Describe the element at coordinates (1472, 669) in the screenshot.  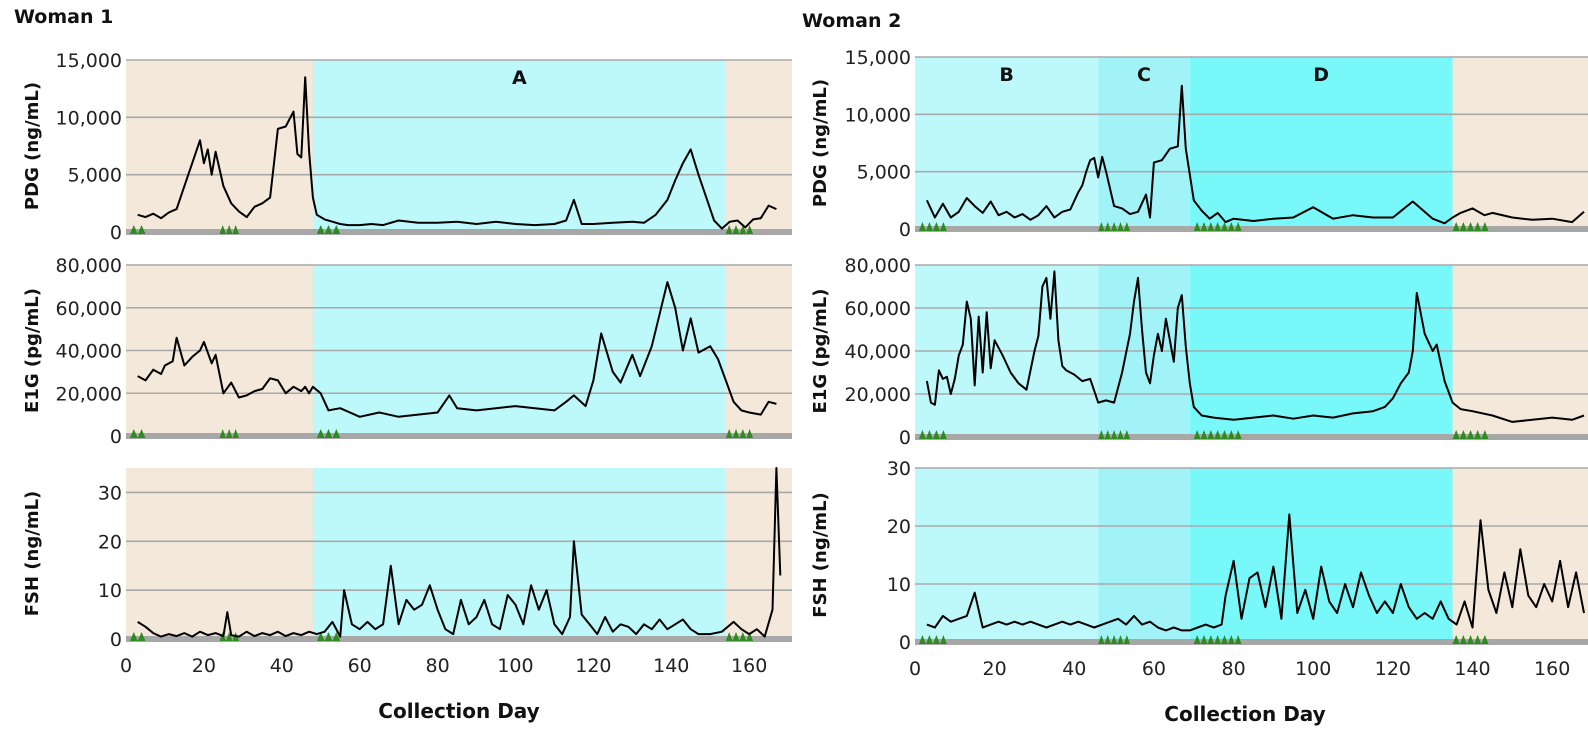
I see `x-tick-label: 140` at that location.